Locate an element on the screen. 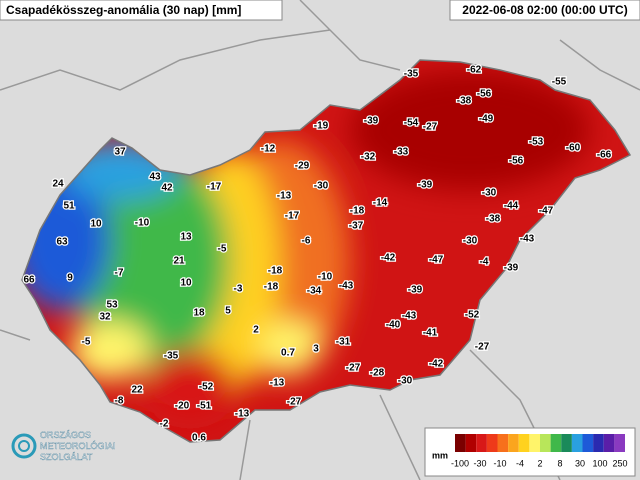 Image resolution: width=640 pixels, height=480 pixels. station-value: -20 is located at coordinates (182, 406).